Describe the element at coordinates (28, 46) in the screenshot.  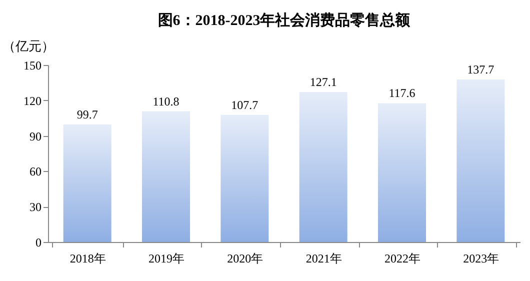
I see `y-axis-title: （亿元）` at that location.